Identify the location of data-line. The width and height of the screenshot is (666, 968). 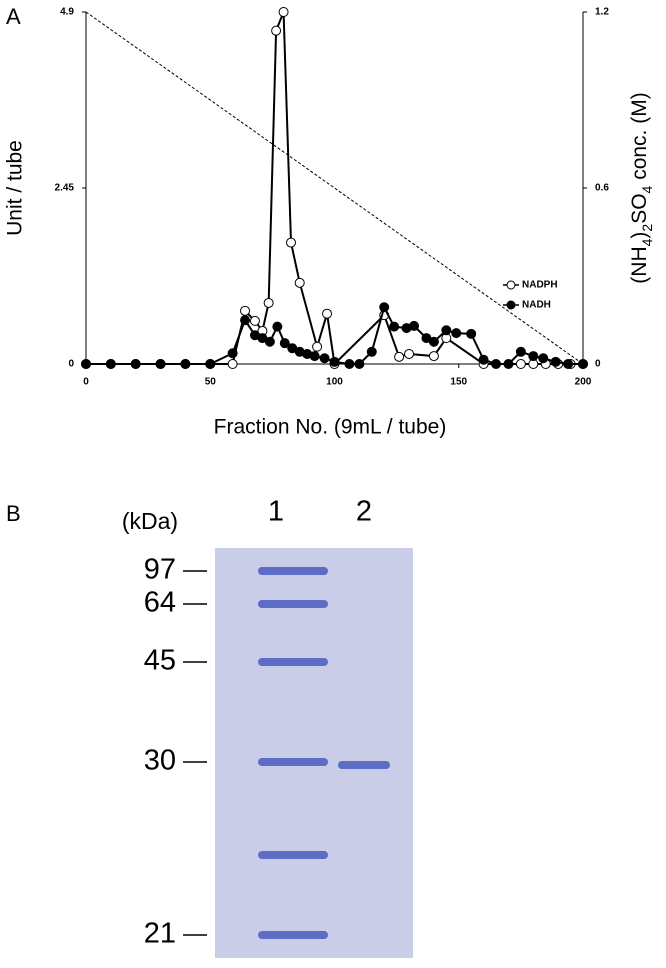
(334, 334).